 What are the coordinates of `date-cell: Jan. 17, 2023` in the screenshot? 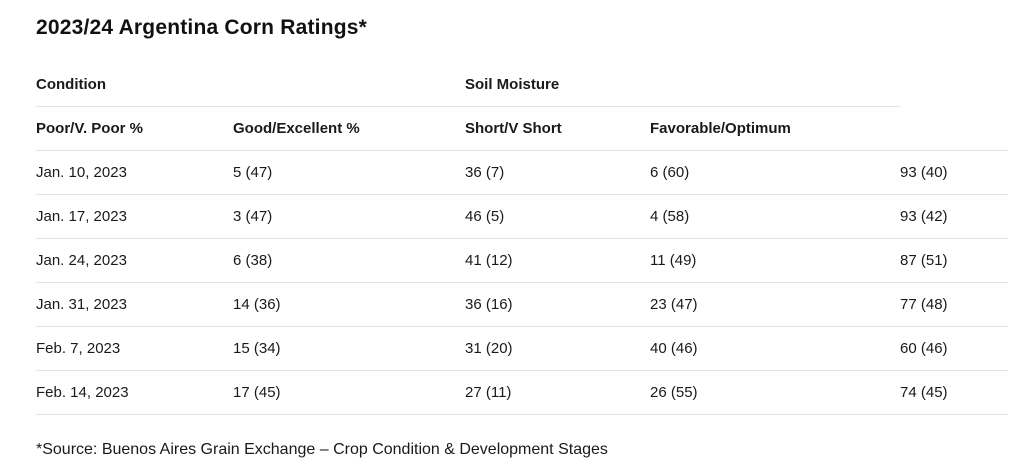 It's located at (134, 216).